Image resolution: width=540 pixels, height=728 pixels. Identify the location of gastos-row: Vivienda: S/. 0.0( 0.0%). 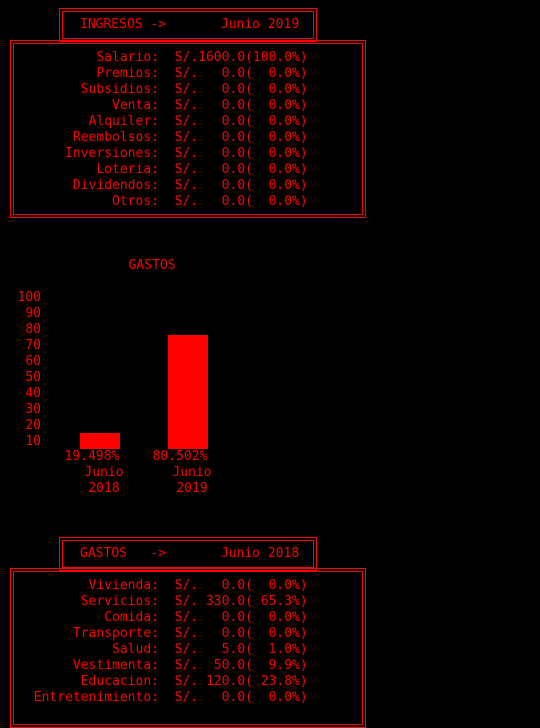
(164, 586).